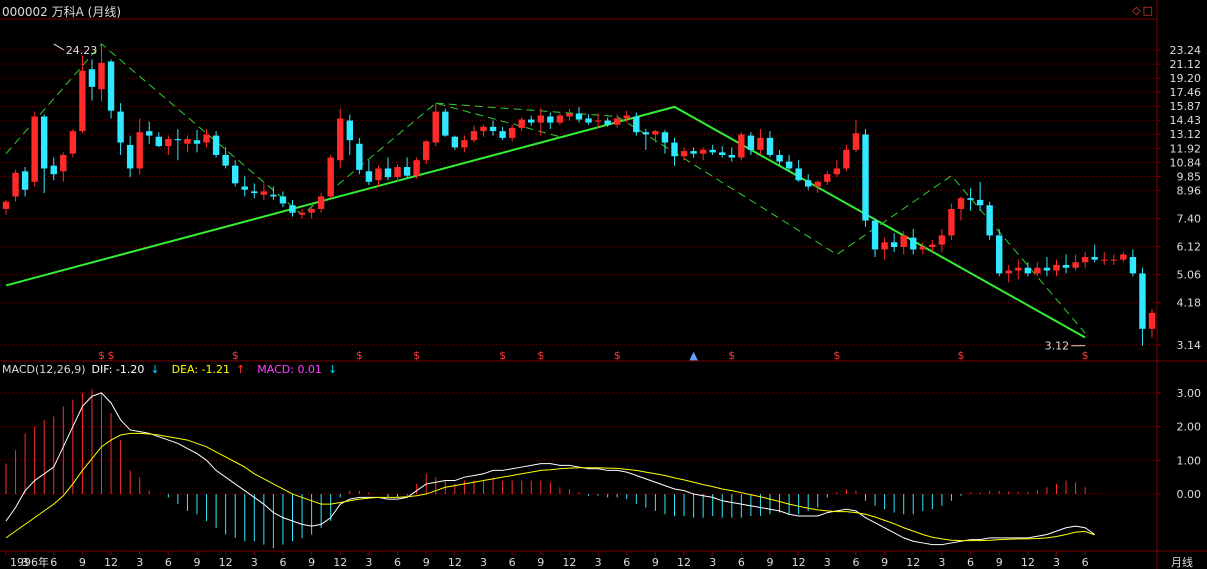  What do you see at coordinates (1189, 190) in the screenshot?
I see `price-tick-label: 8.96` at bounding box center [1189, 190].